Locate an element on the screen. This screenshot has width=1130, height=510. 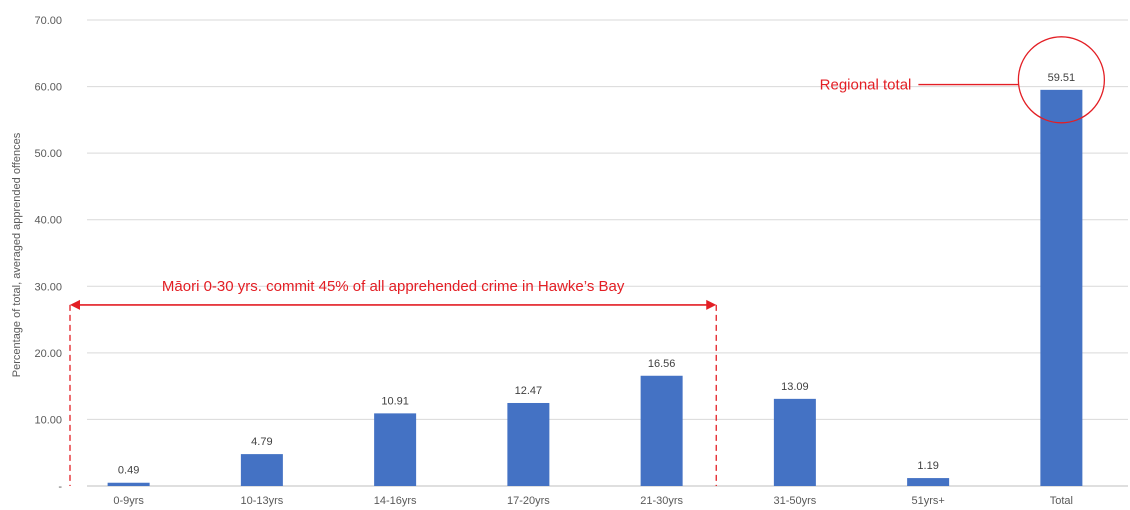
callout-text: Regional total is located at coordinates (866, 85).